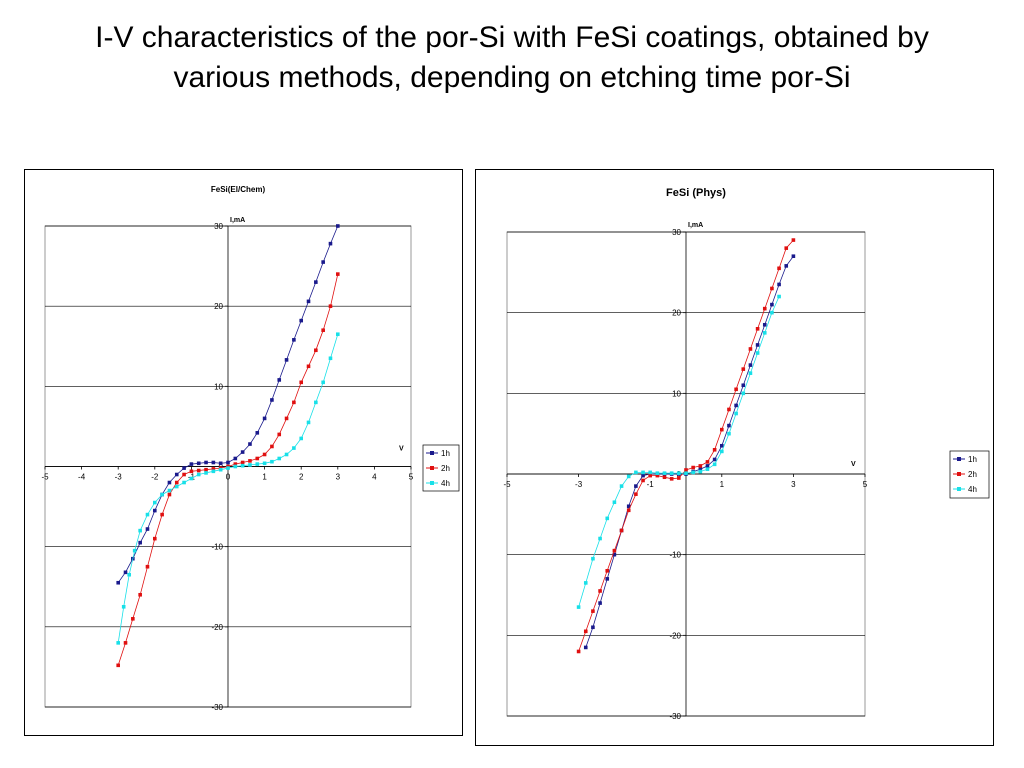 This screenshot has width=1024, height=768. Describe the element at coordinates (374, 477) in the screenshot. I see `x-tick-label: 4` at that location.